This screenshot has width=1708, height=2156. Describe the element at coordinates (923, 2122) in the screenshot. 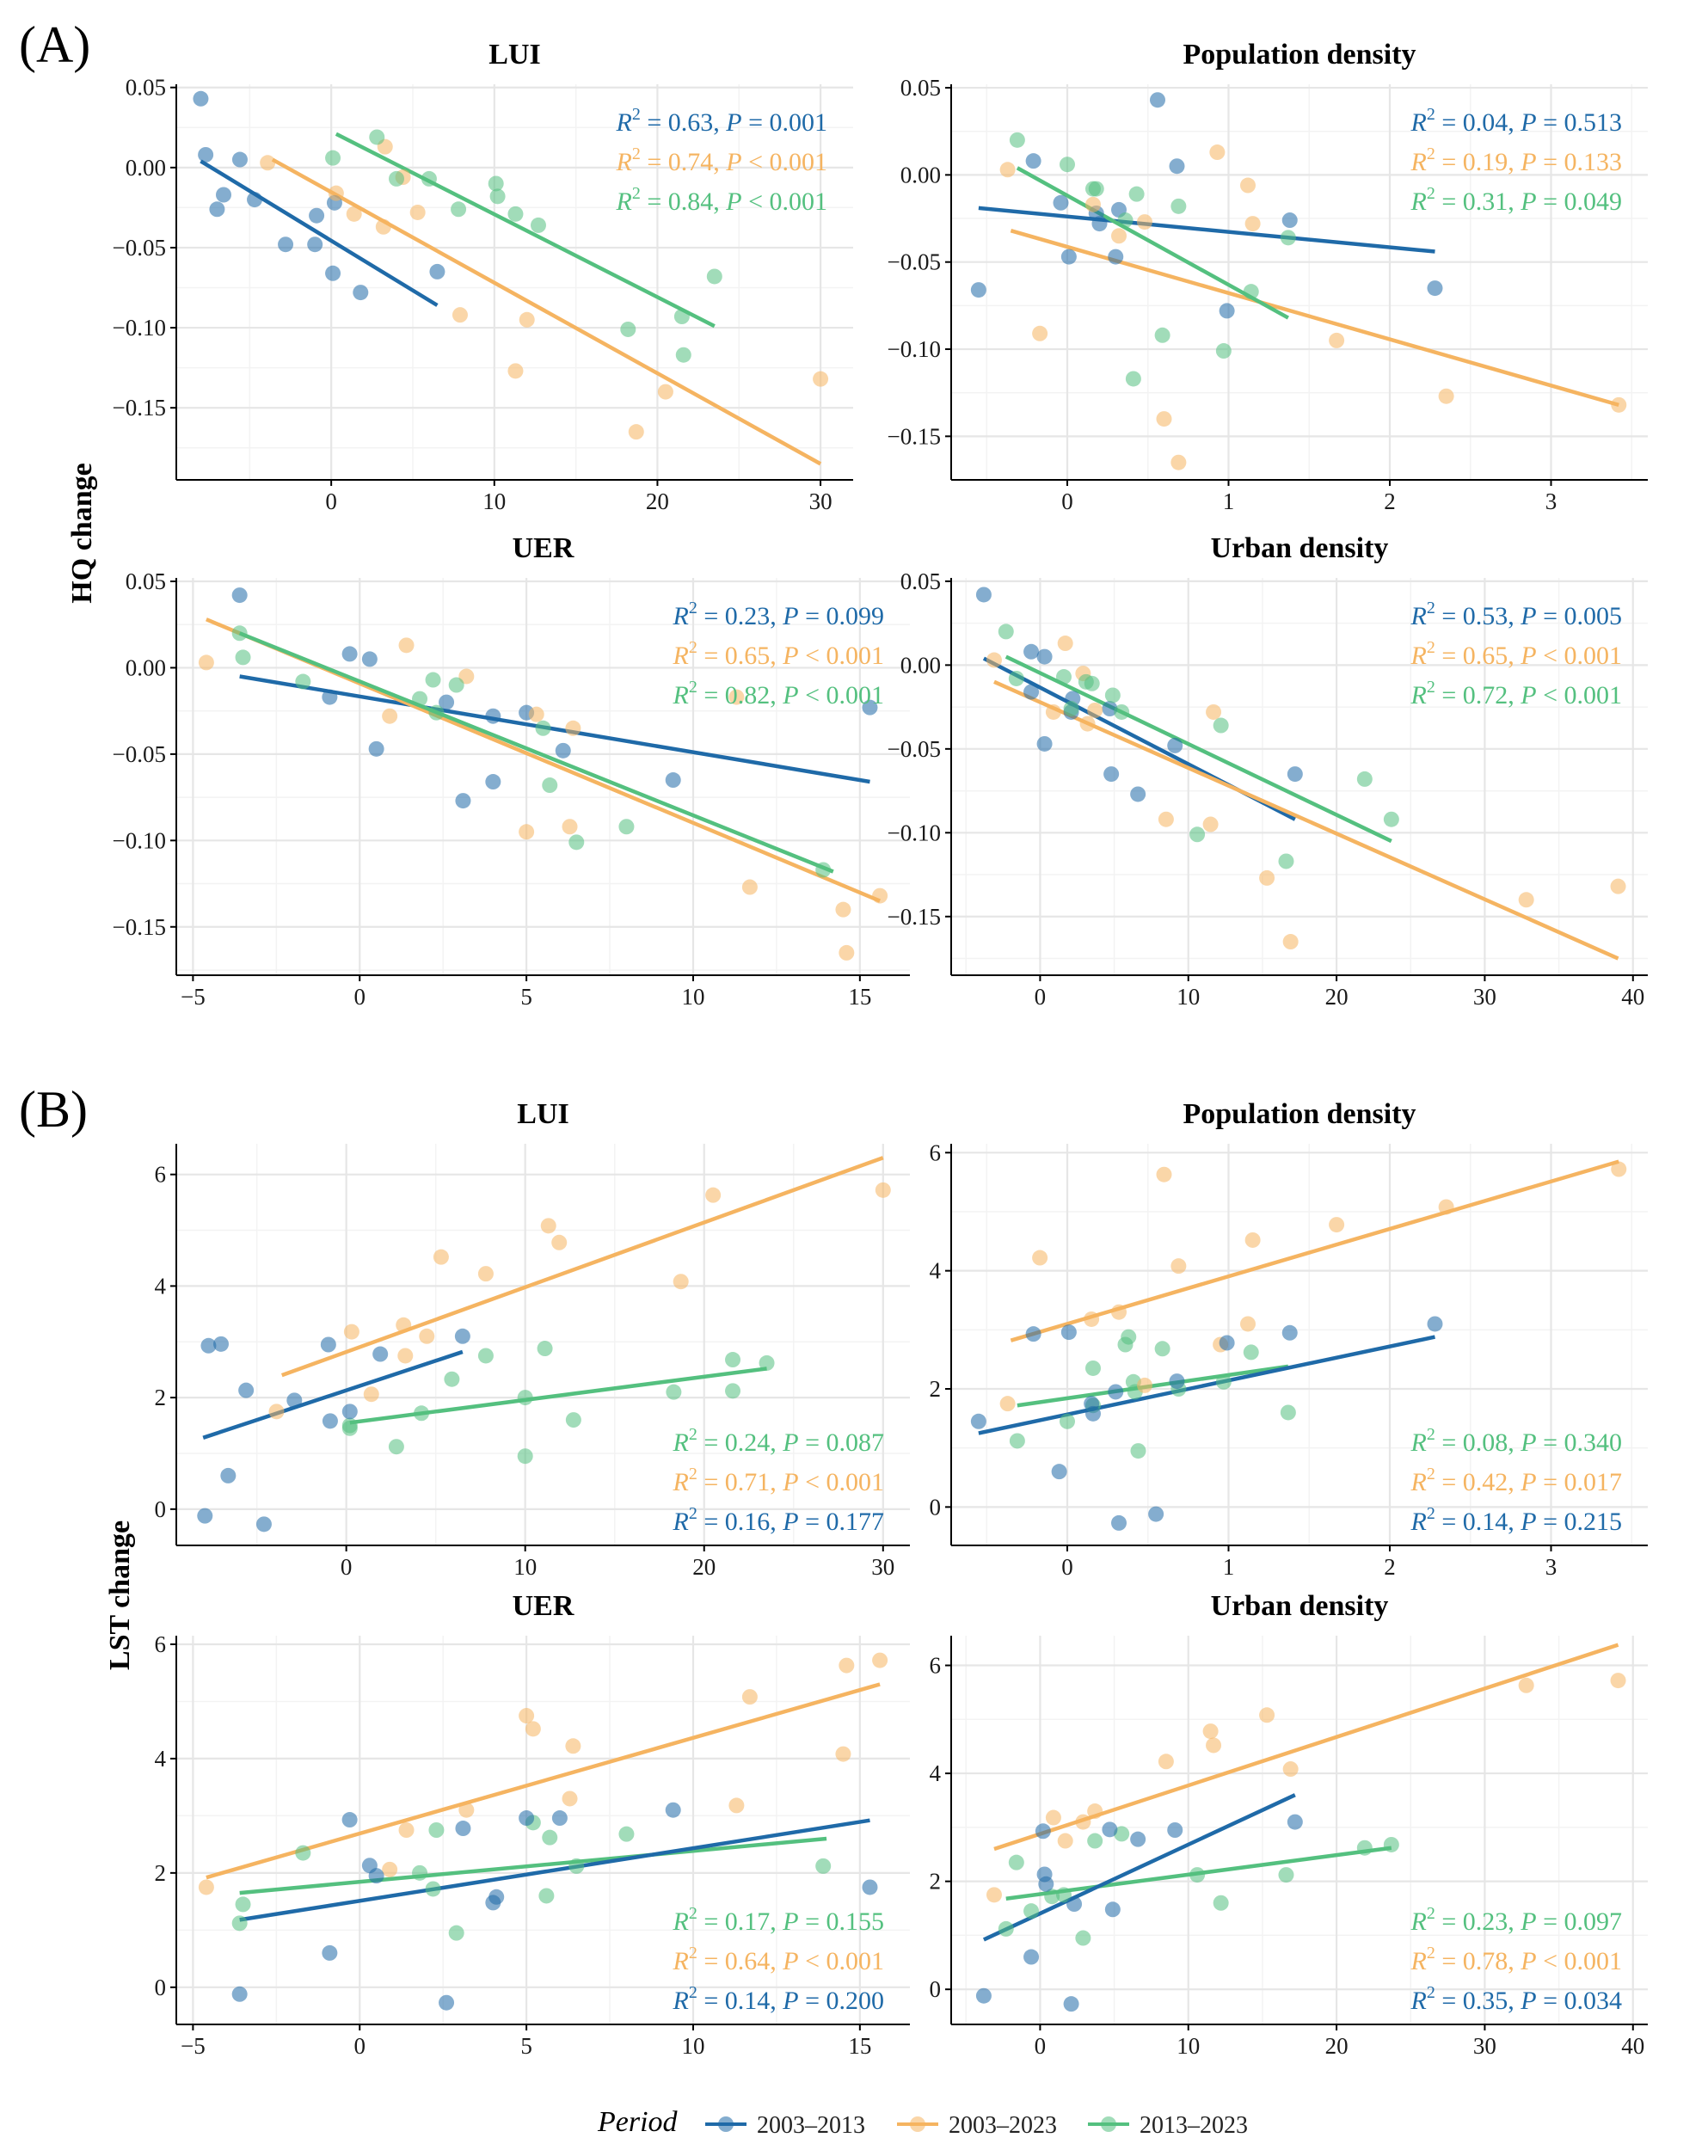

I see `legend: Period 2003–2013 2003–2023 2013–2023` at that location.